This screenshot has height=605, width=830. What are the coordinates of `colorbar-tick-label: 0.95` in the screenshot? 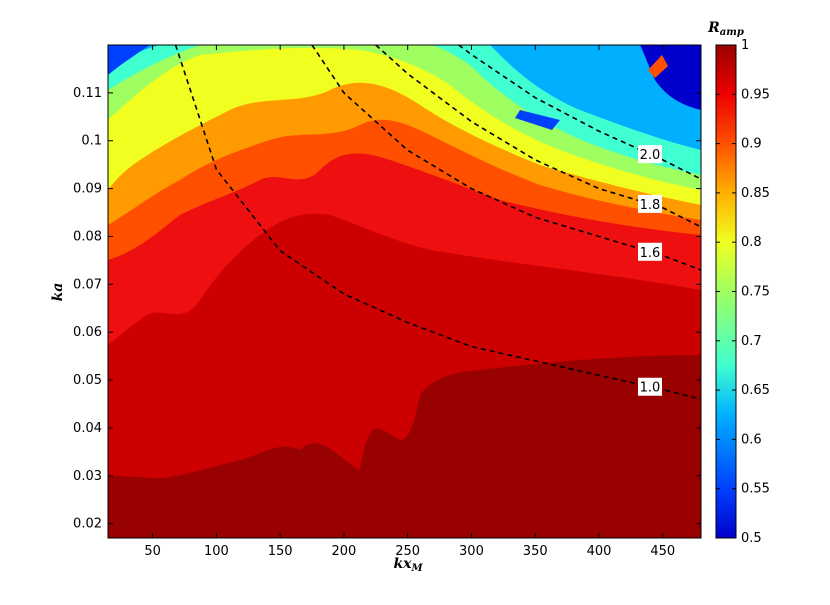 It's located at (755, 94).